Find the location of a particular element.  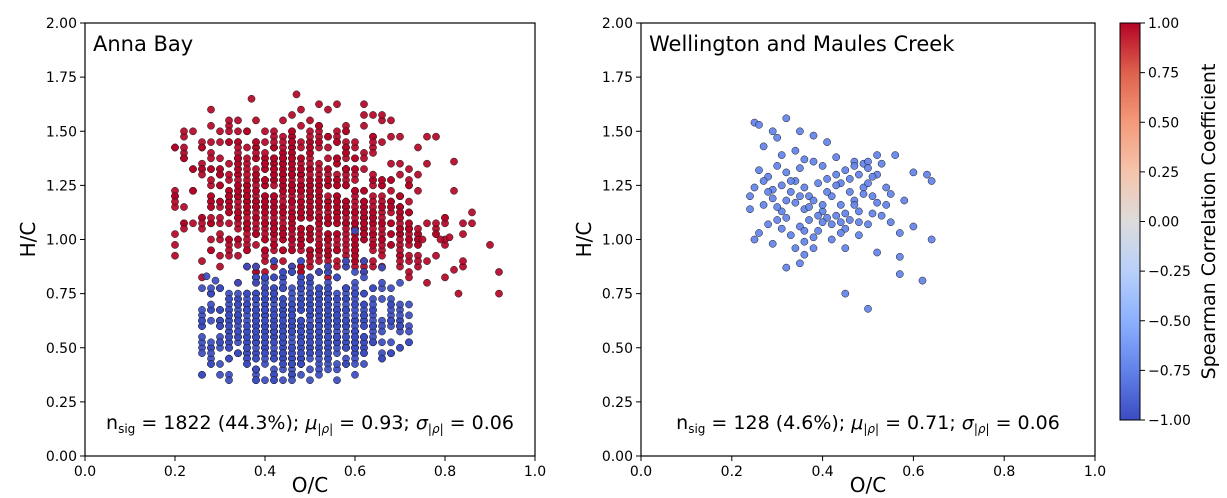

colorbar-tick-label: −0.25 is located at coordinates (1169, 272).